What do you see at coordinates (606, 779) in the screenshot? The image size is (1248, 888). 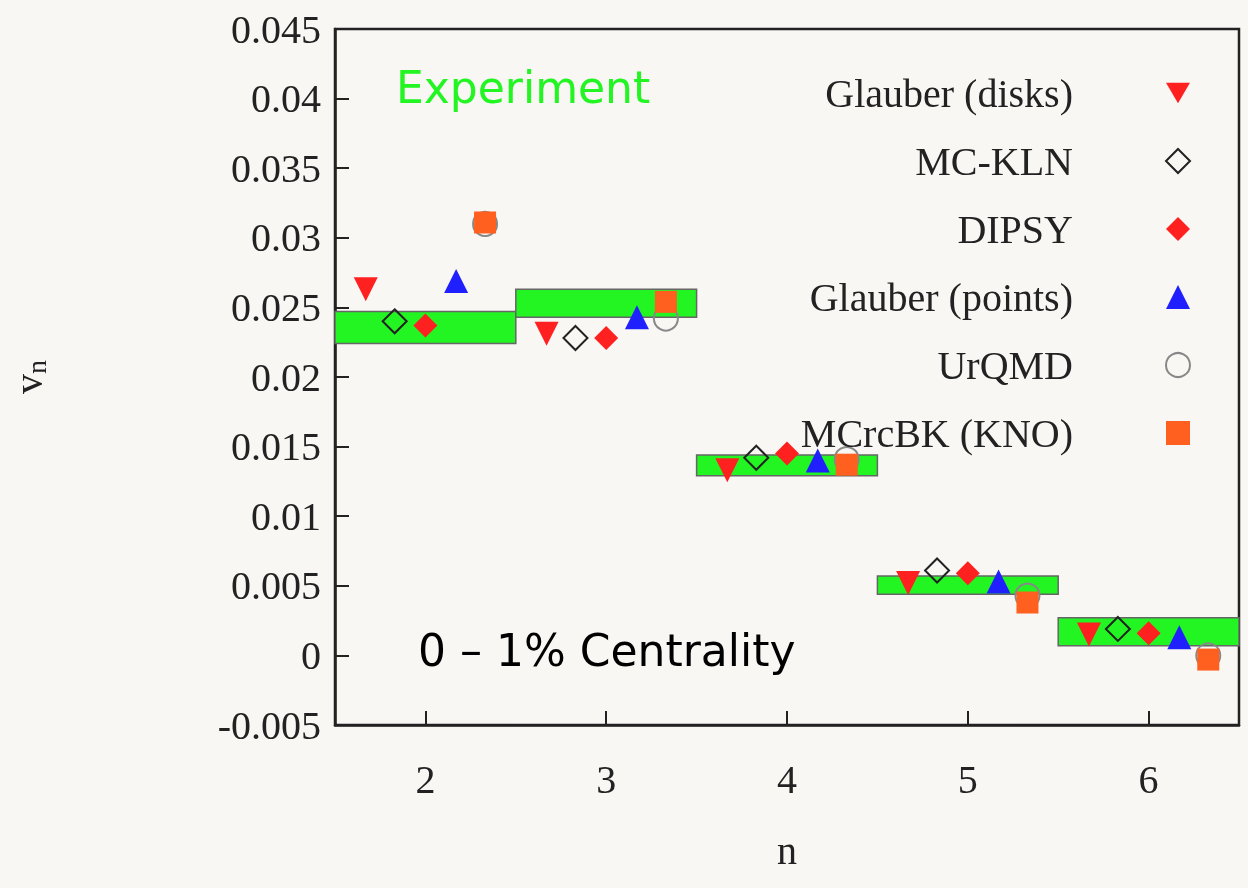 I see `x-tick-label: 3` at bounding box center [606, 779].